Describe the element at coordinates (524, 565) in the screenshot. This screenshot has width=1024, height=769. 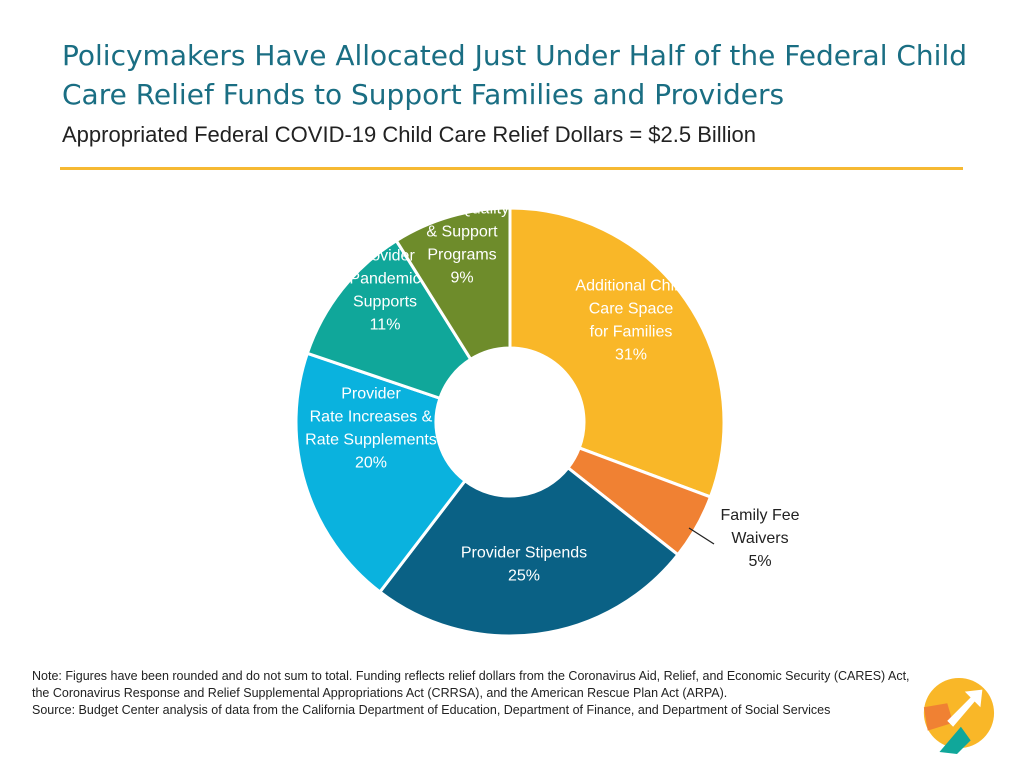
I see `slice-label-provider-stipends: Provider Stipends 25%` at that location.